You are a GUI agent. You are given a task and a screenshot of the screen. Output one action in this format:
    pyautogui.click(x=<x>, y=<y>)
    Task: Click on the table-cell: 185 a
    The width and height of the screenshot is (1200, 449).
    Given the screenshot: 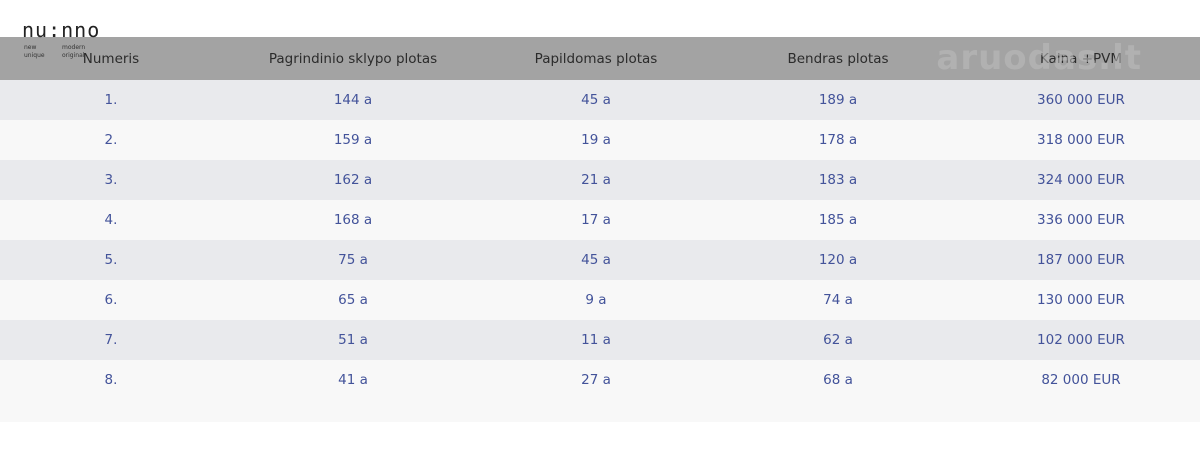 What is the action you would take?
    pyautogui.click(x=838, y=220)
    